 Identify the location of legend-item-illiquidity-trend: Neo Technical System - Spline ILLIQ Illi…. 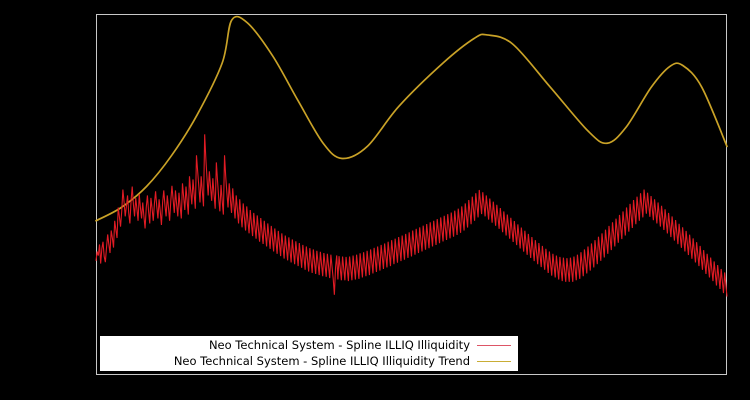
(306, 362).